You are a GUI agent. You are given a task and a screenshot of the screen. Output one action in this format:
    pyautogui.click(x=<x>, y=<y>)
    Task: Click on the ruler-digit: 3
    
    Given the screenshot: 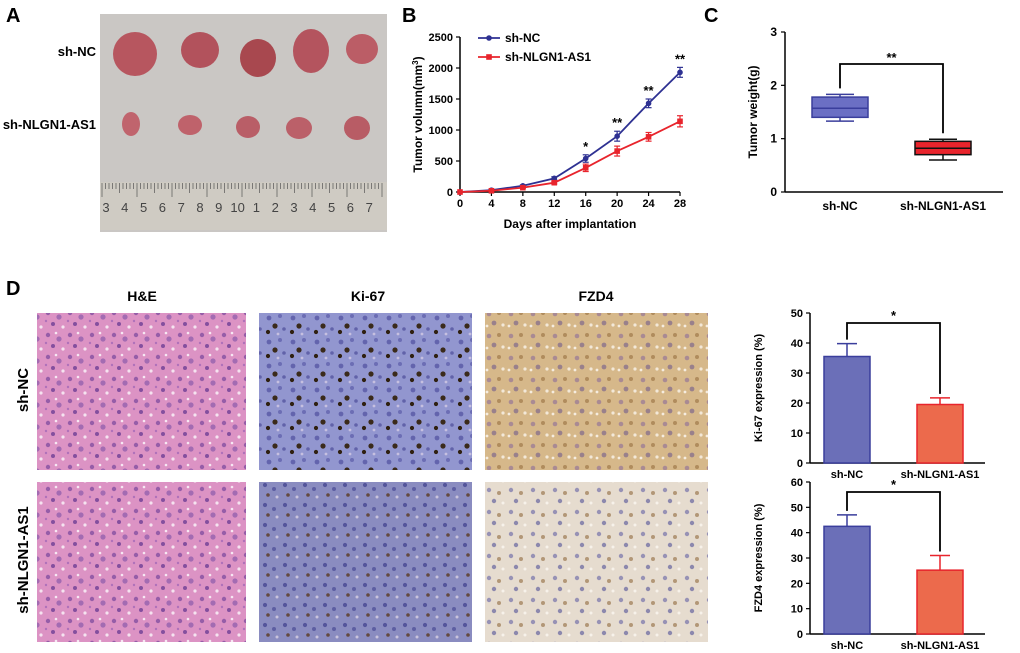 What is the action you would take?
    pyautogui.click(x=105, y=207)
    